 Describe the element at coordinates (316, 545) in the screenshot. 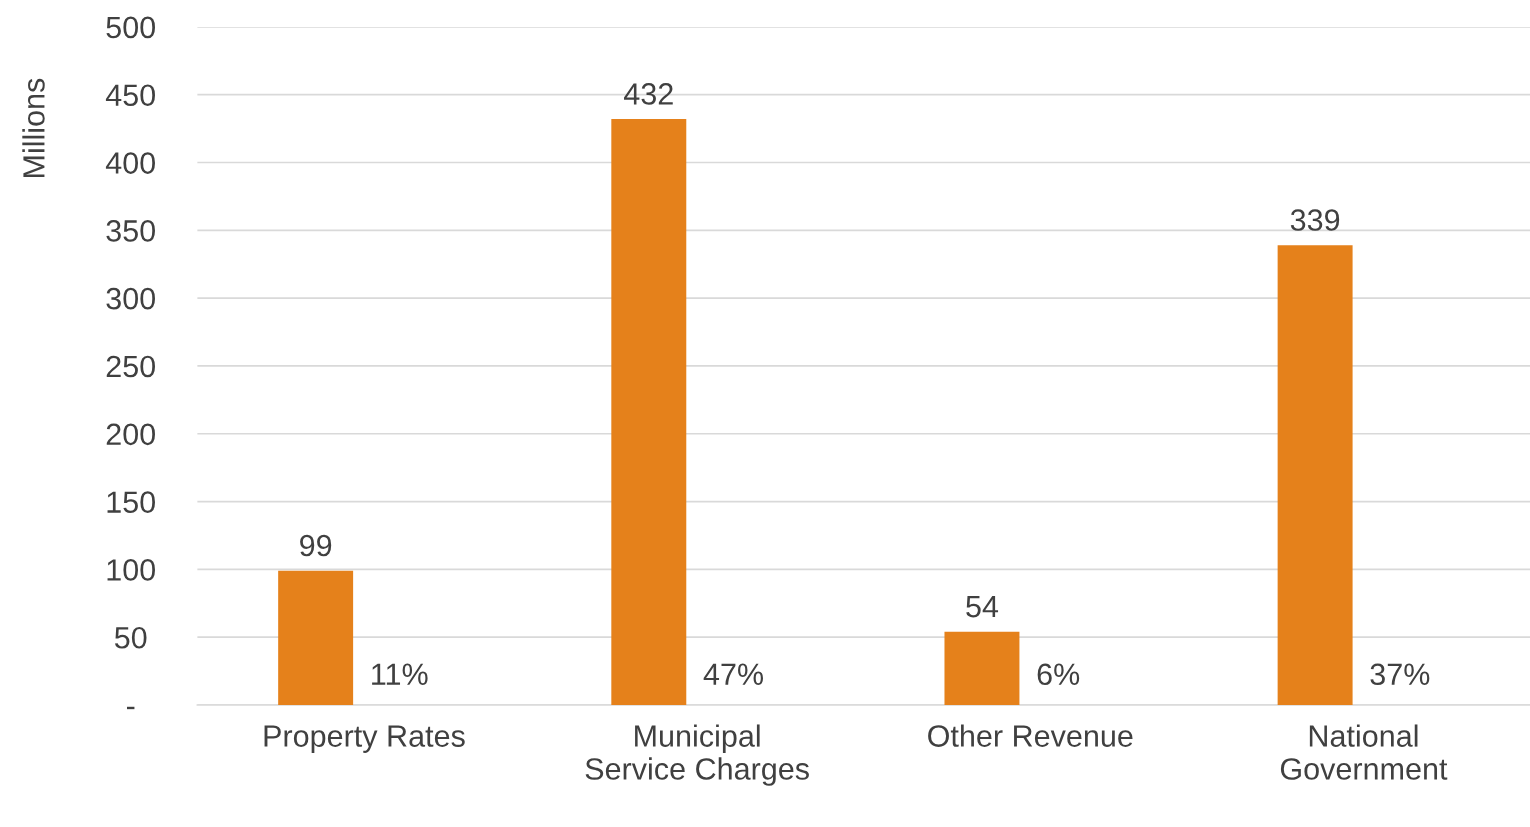

I see `data-label: 99` at that location.